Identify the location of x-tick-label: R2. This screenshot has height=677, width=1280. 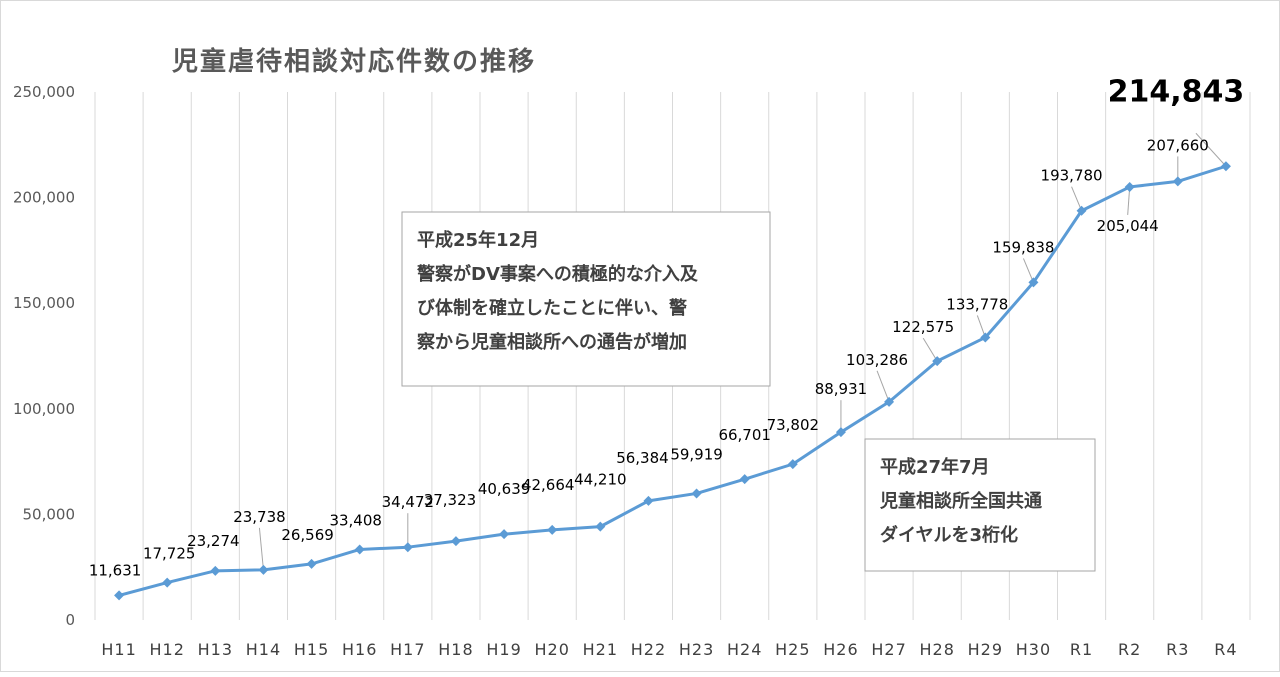
(1129, 649).